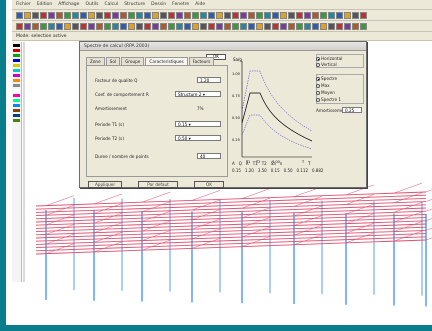 The width and height of the screenshot is (432, 331). Describe the element at coordinates (158, 184) in the screenshot. I see `defaults-button: Par defaut` at that location.